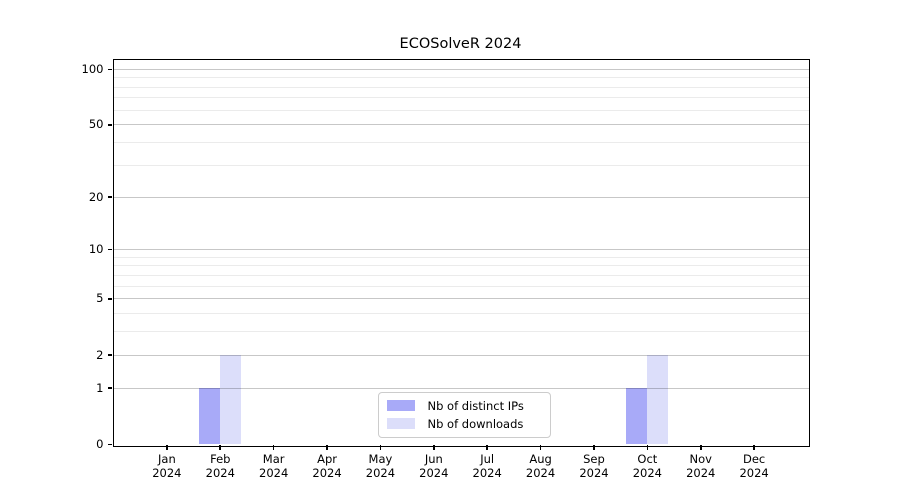 Image resolution: width=900 pixels, height=500 pixels. I want to click on x-tick-label-month: Jan, so click(167, 458).